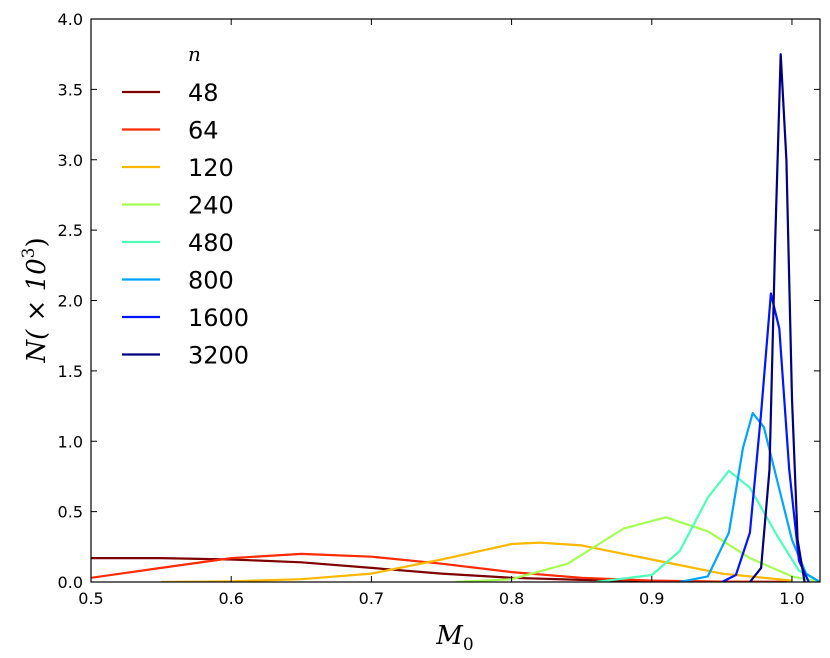 The image size is (830, 658). What do you see at coordinates (70, 441) in the screenshot?
I see `y-tick-label: 1.0` at bounding box center [70, 441].